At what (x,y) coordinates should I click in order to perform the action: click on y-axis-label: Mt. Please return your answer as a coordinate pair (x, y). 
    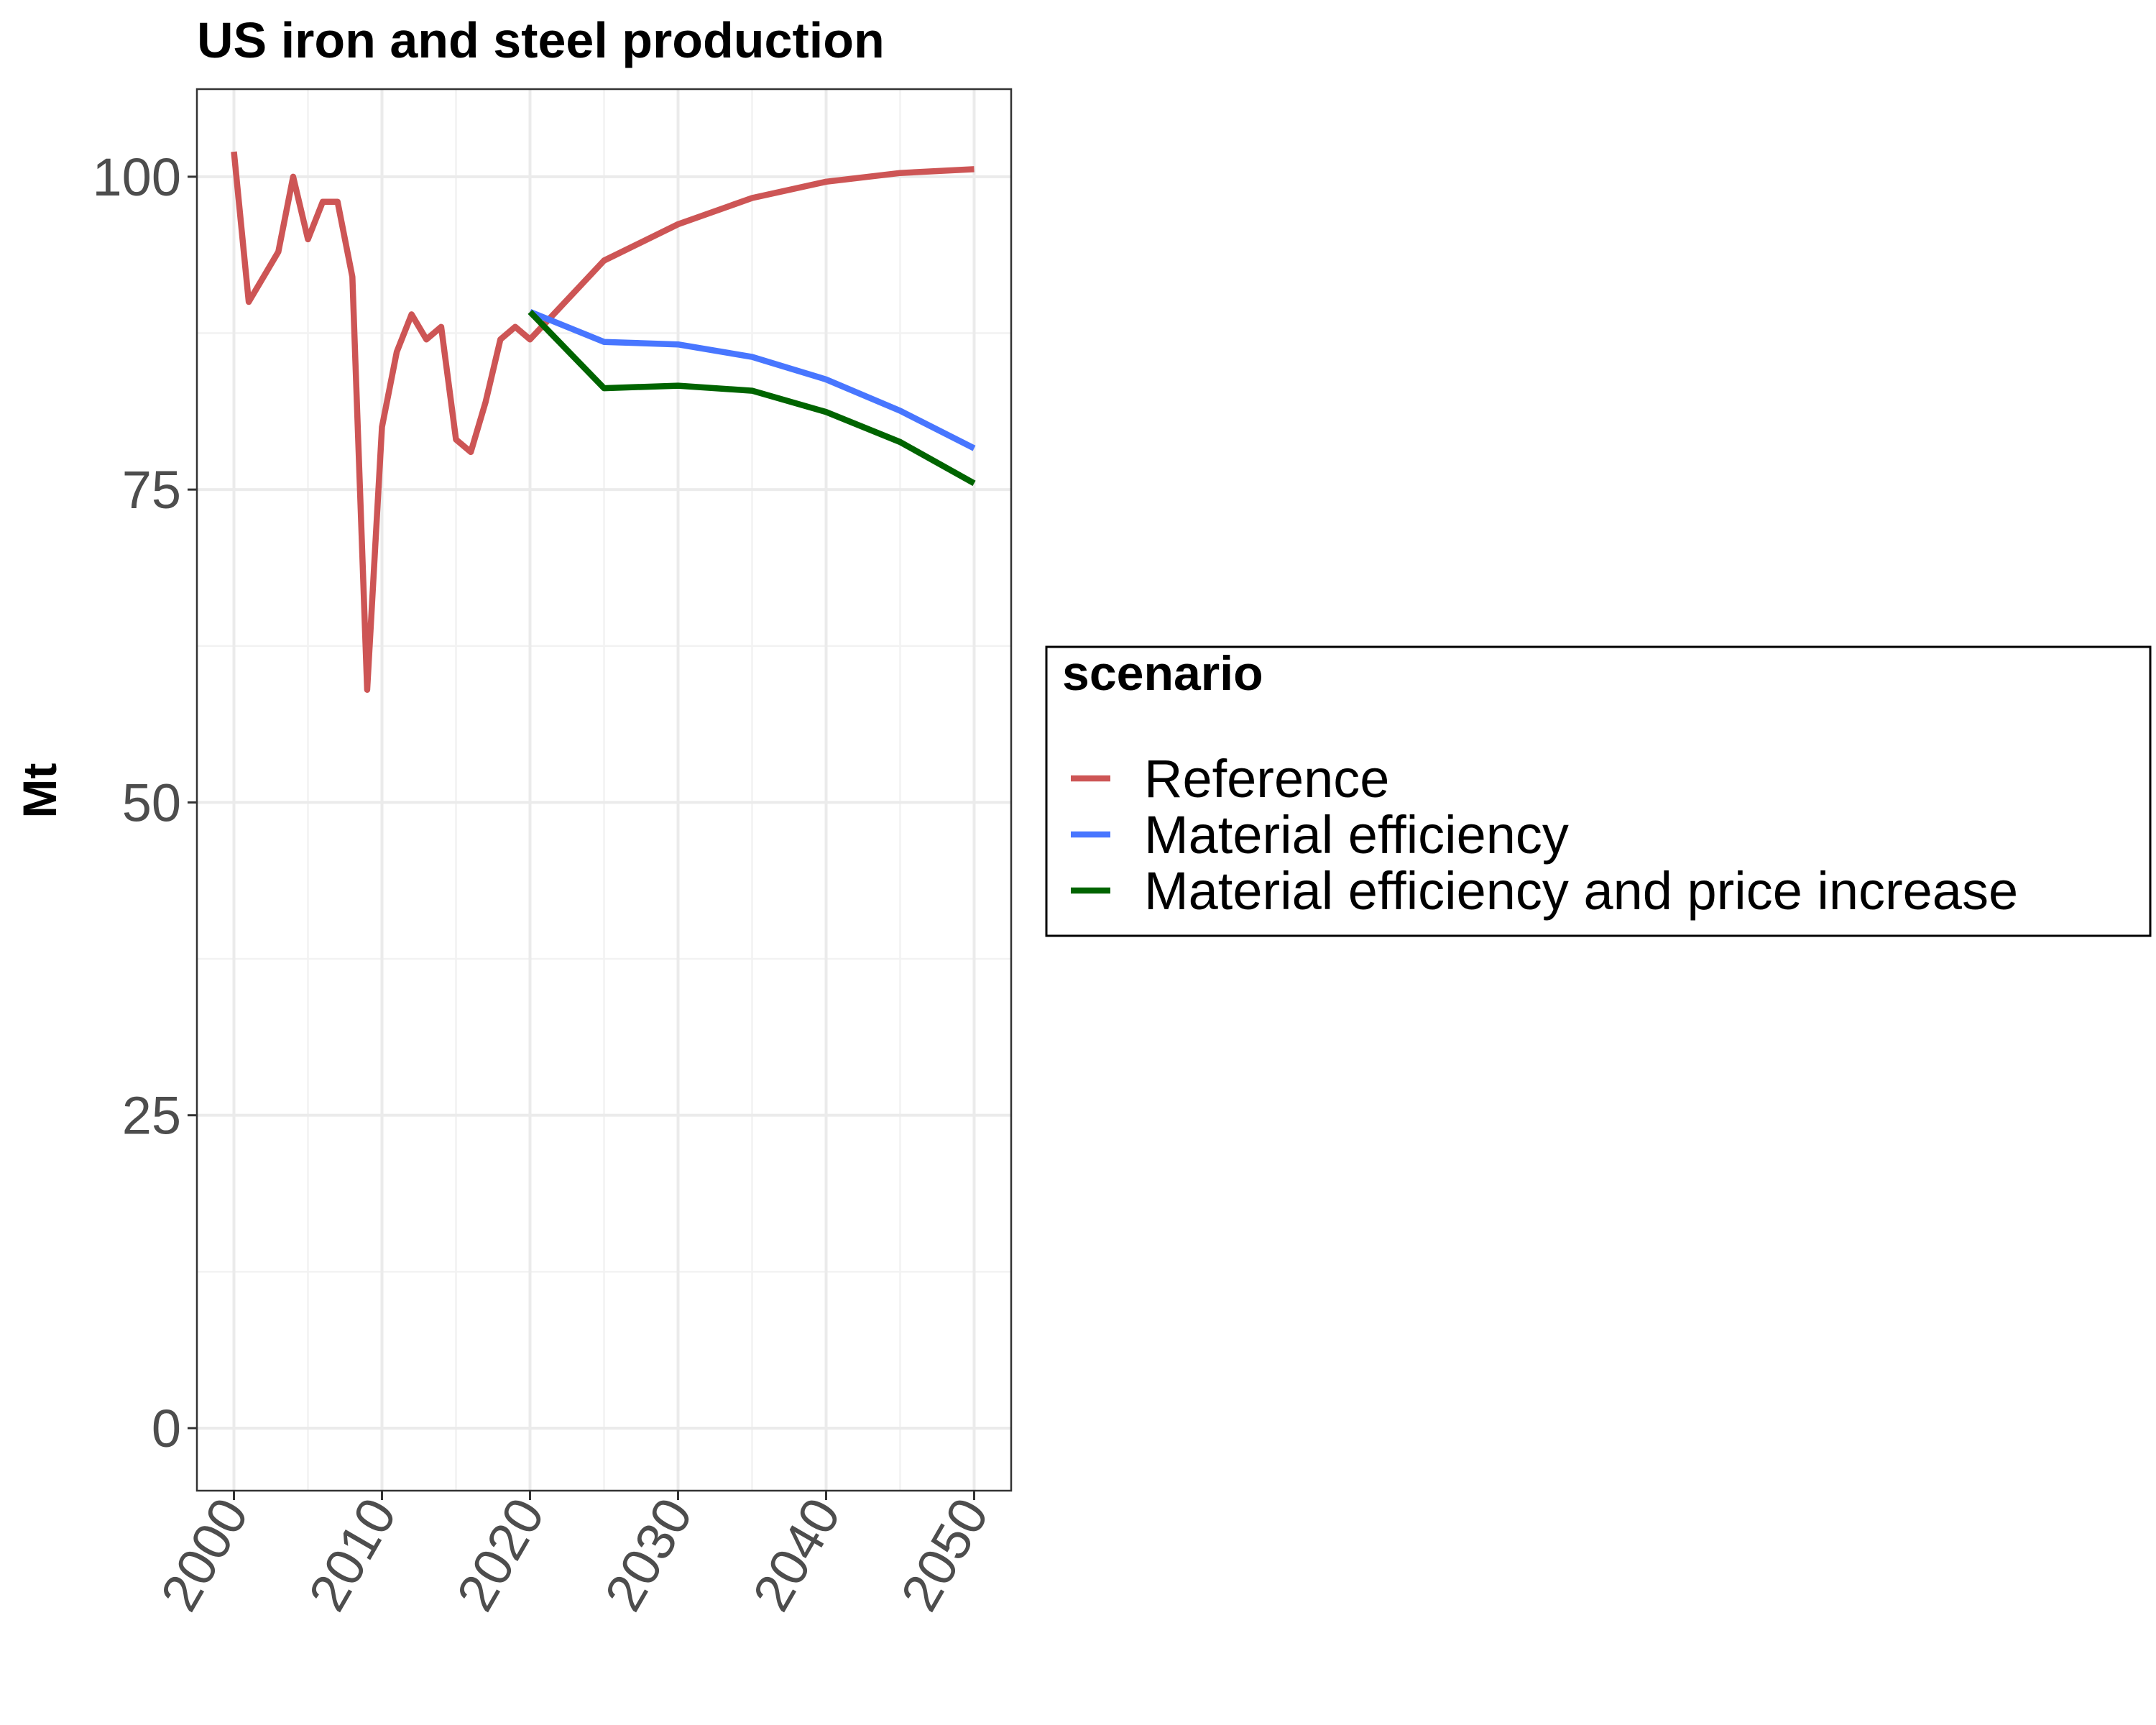
    Looking at the image, I should click on (39, 791).